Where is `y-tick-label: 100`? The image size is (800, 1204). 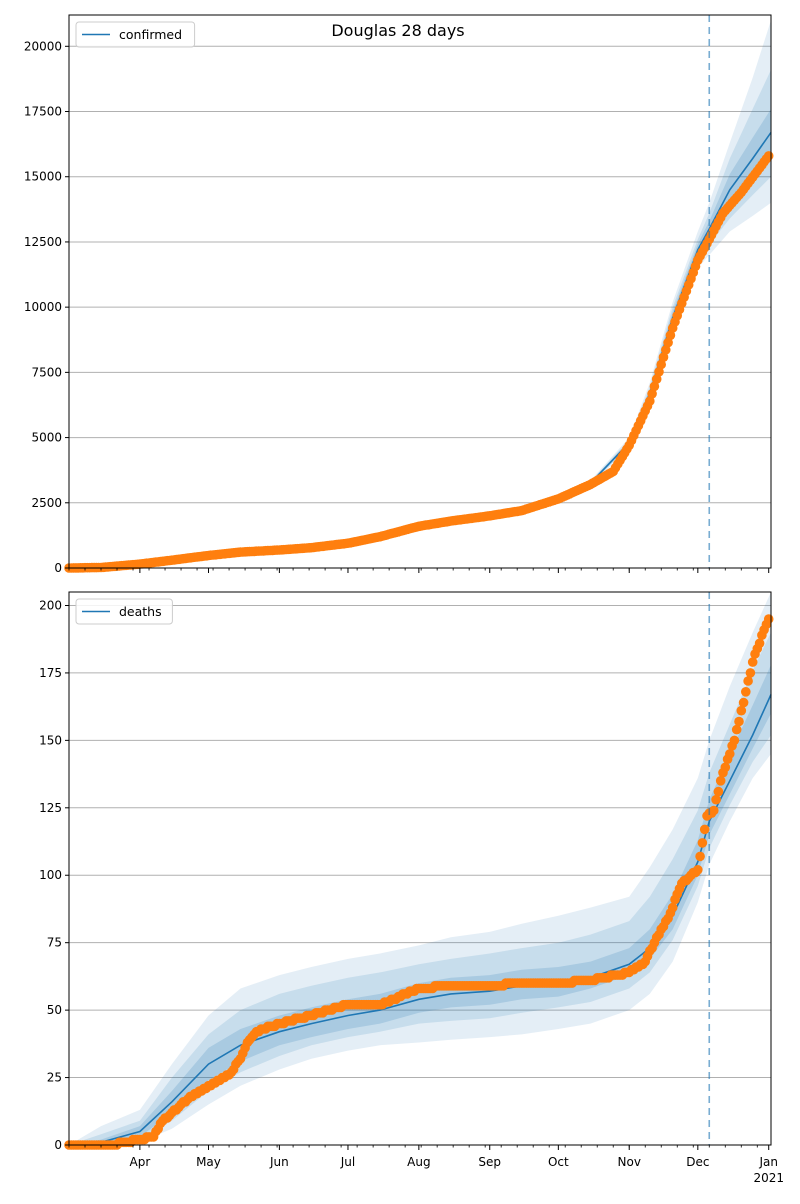 y-tick-label: 100 is located at coordinates (50, 875).